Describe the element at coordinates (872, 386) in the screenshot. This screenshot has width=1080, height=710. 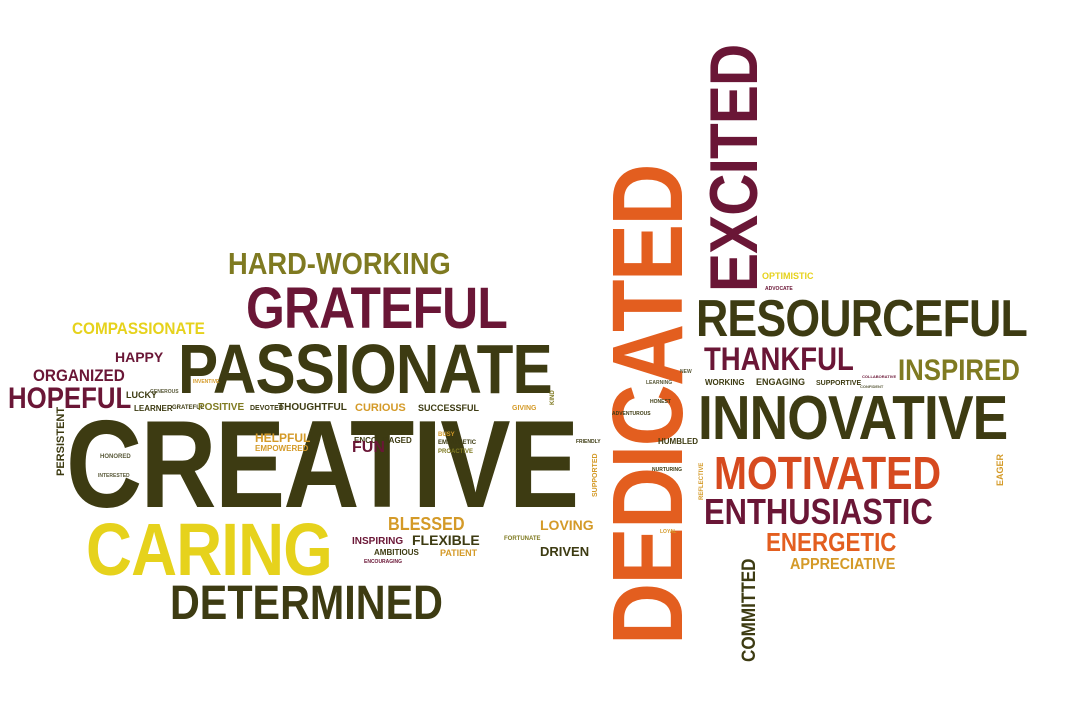
I see `word-confident: CONFIDENT` at that location.